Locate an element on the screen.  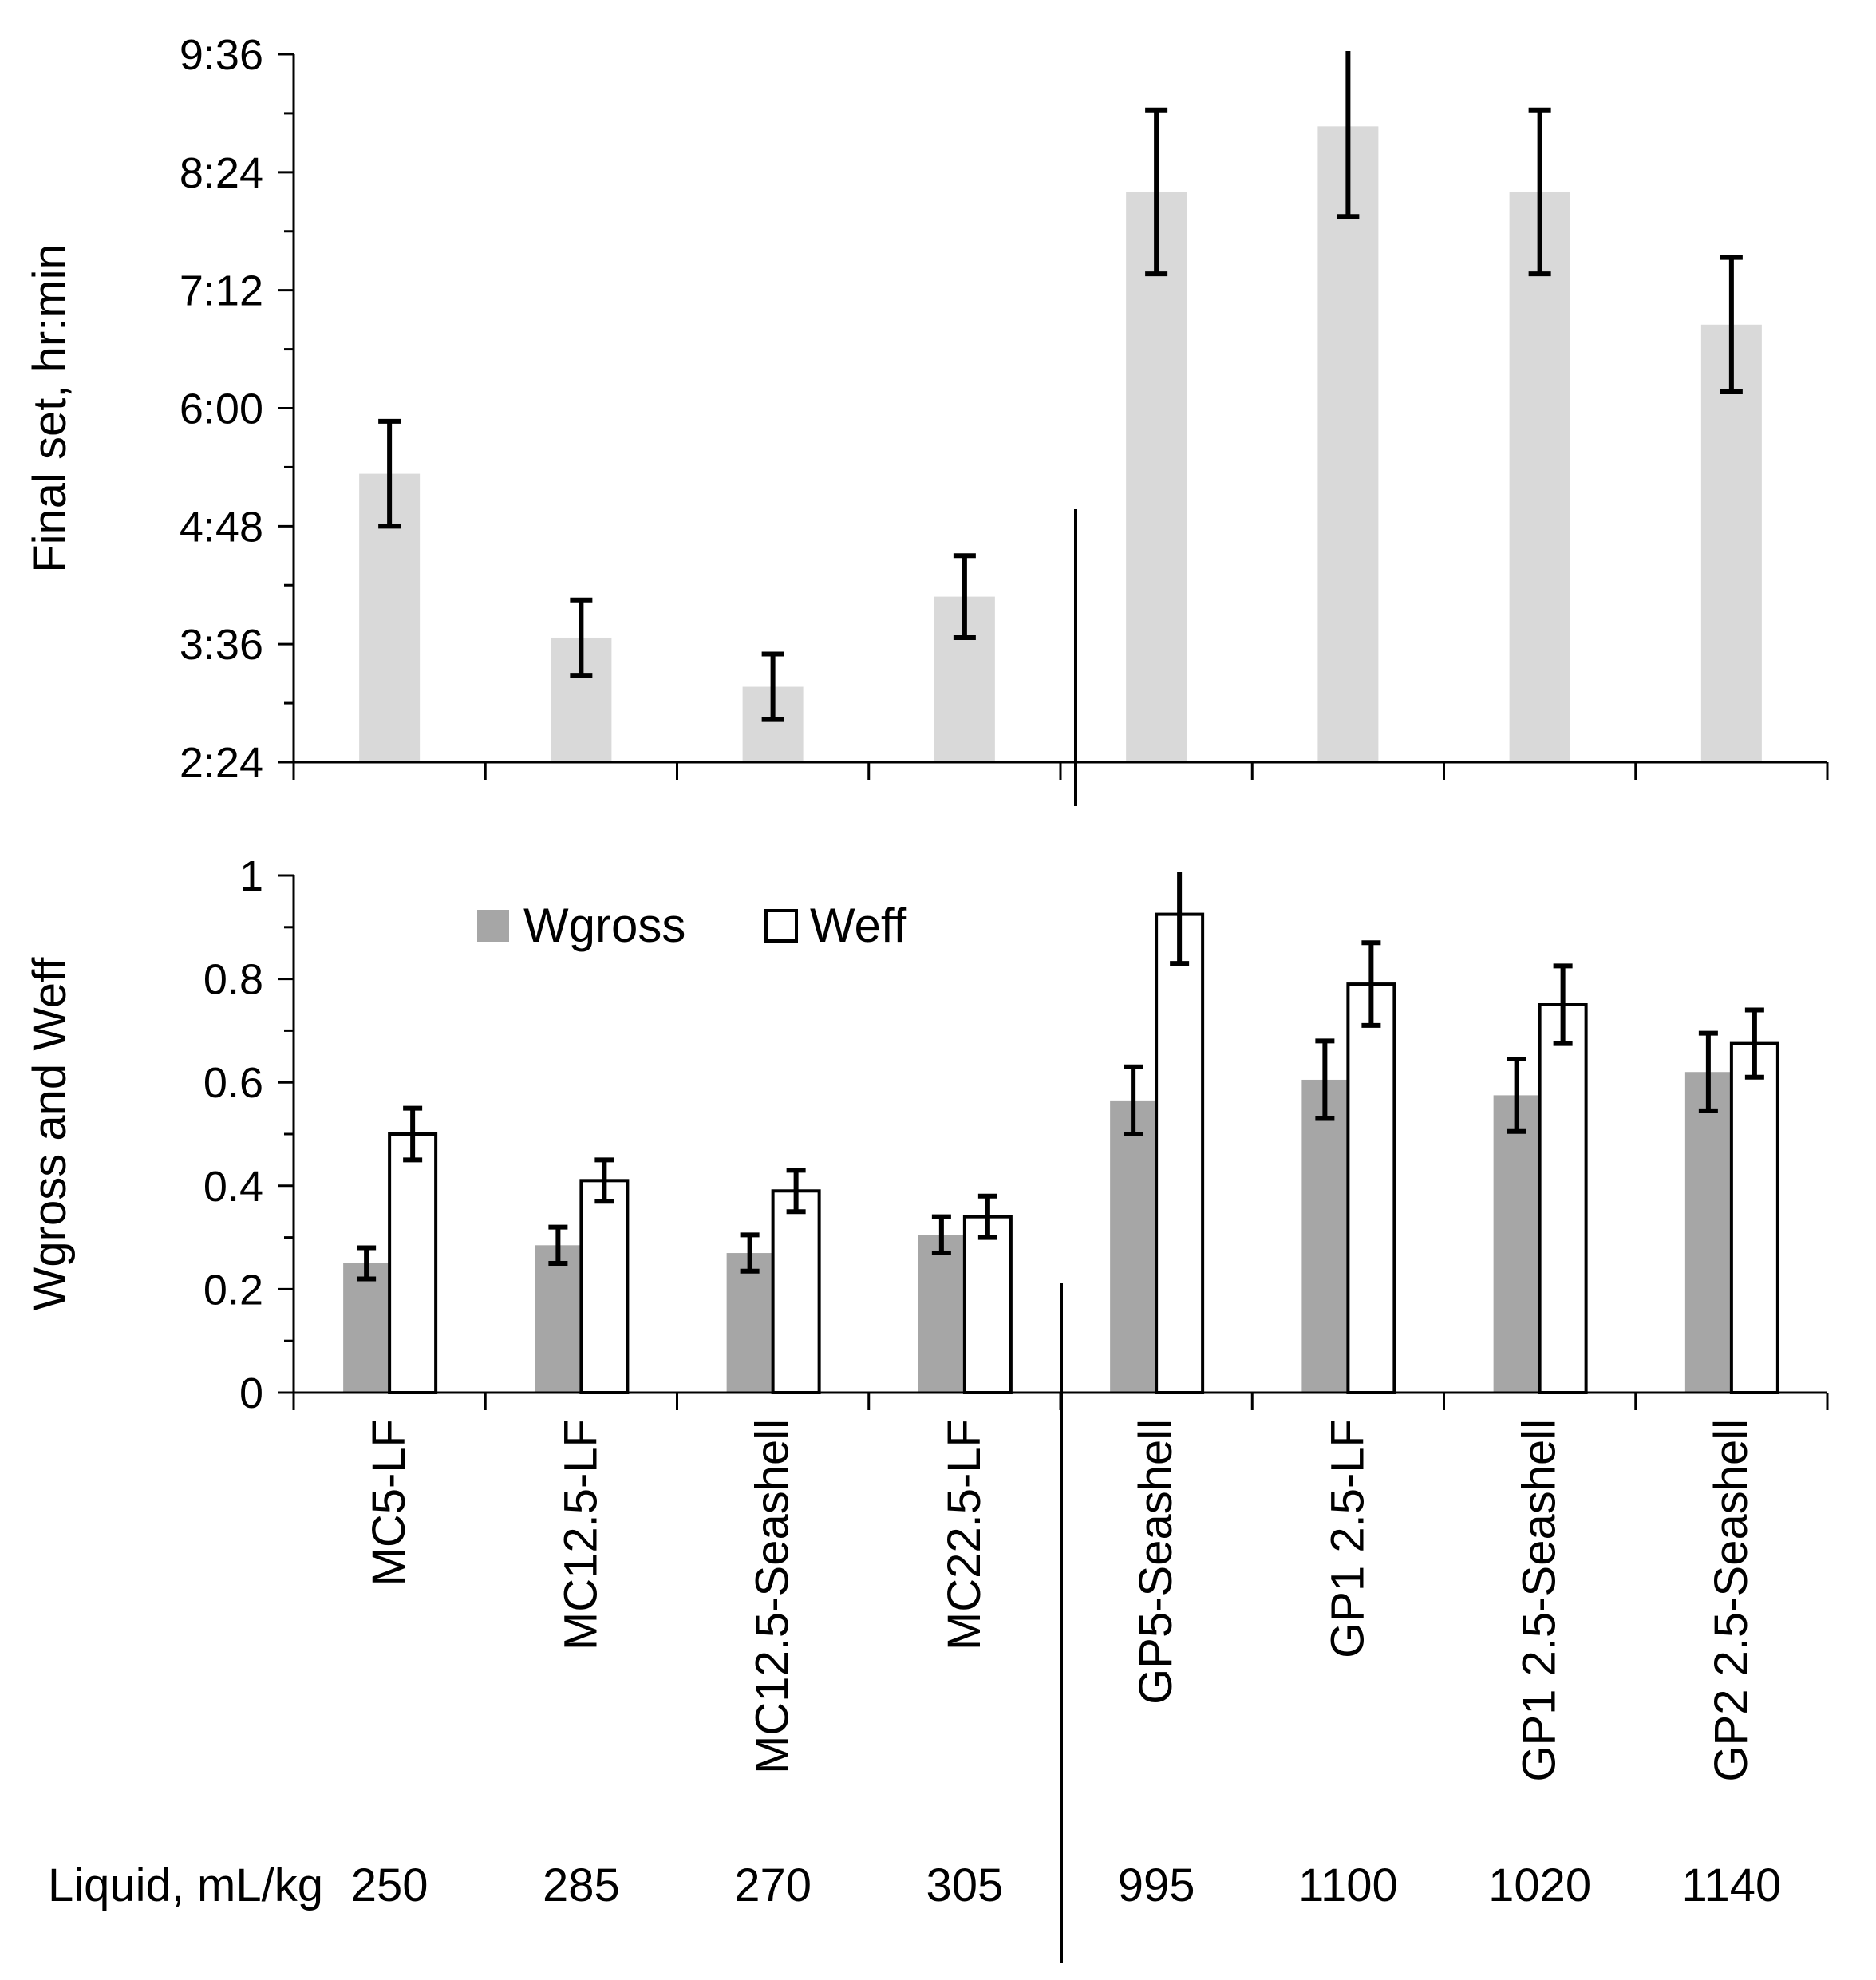
w-y-axis-title: Wgross and Weff is located at coordinates (50, 1134).